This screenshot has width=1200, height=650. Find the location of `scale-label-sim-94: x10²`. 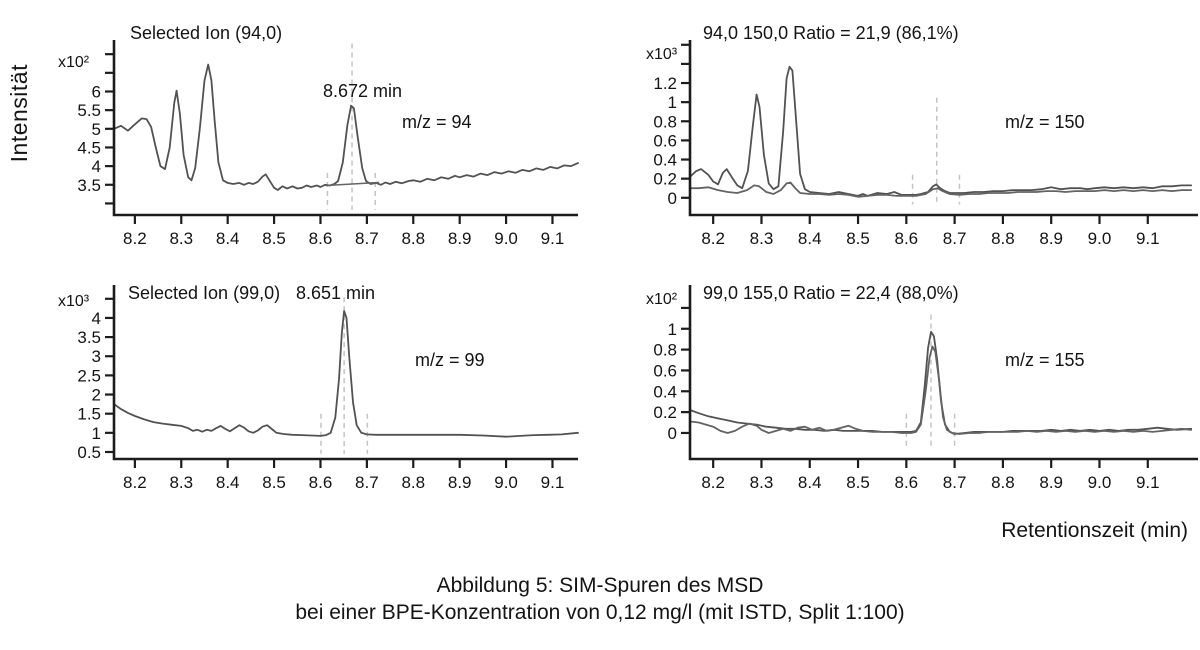

scale-label-sim-94: x10² is located at coordinates (74, 62).